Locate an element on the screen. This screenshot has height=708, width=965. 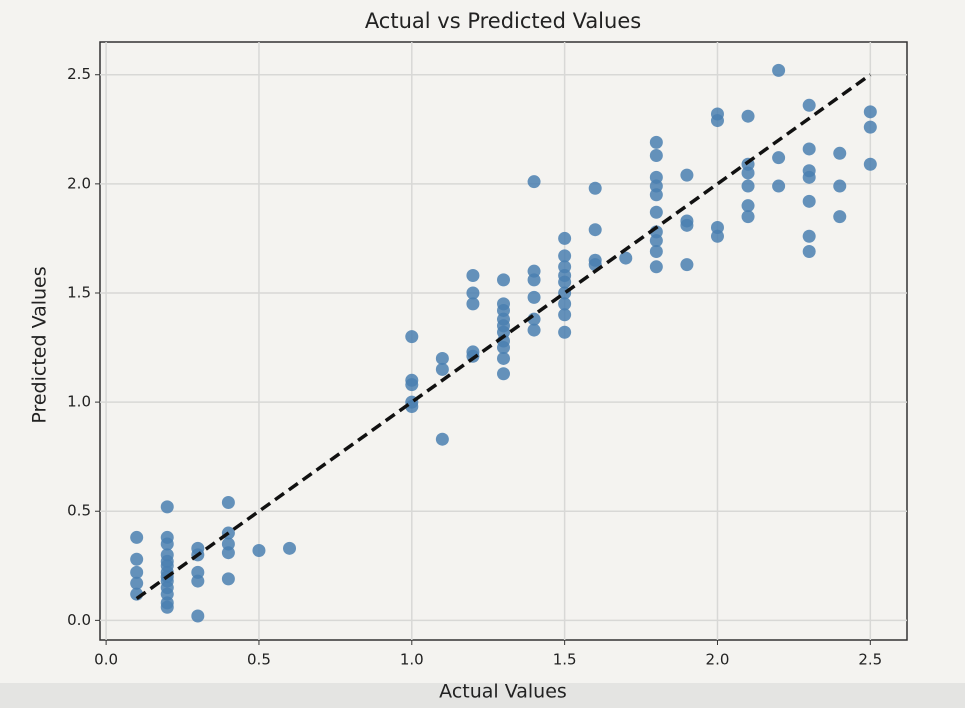
x-tick-label: 0.0 is located at coordinates (106, 660).